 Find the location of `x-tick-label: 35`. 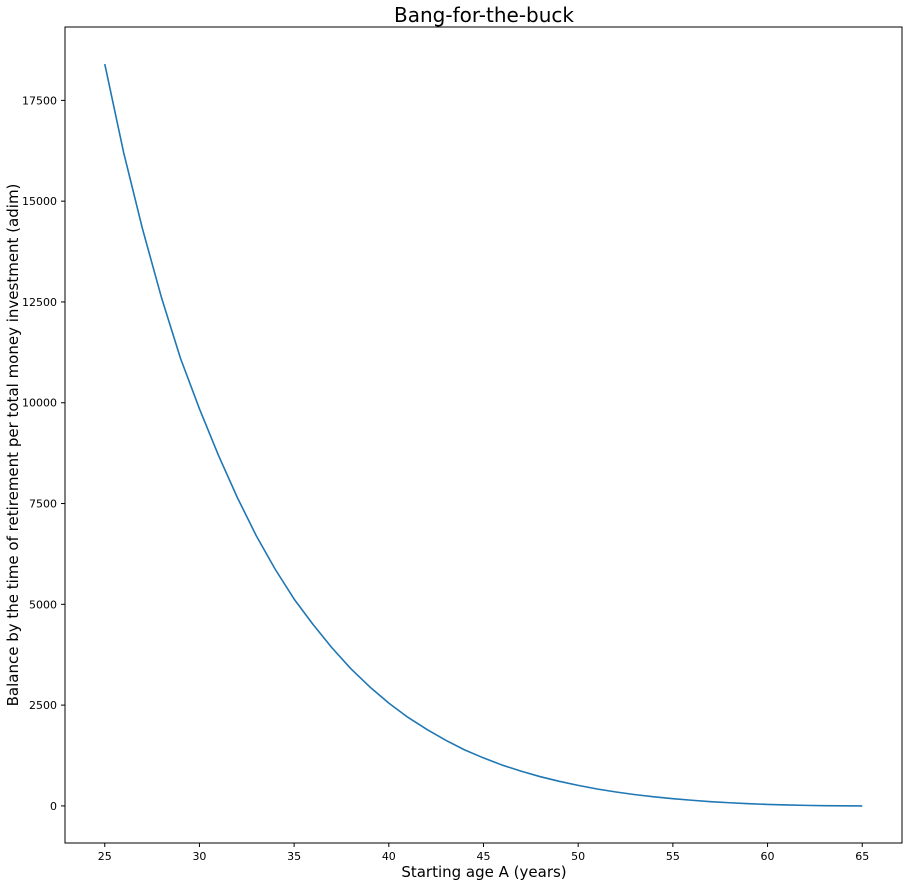

x-tick-label: 35 is located at coordinates (294, 856).